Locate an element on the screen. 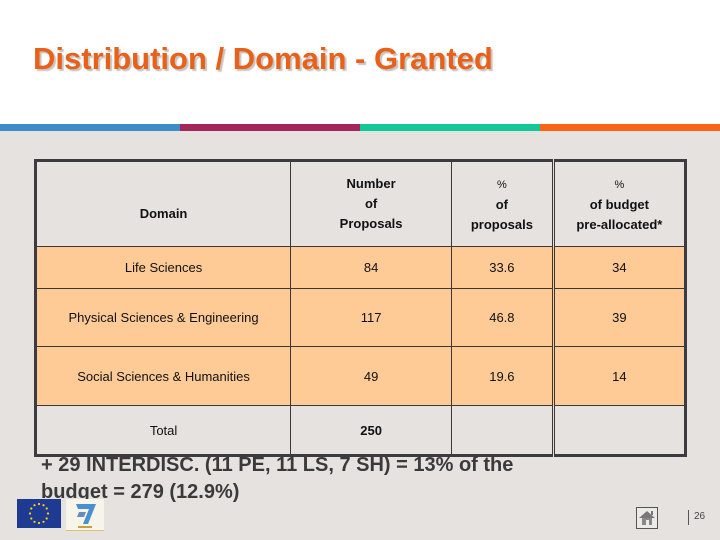 Image resolution: width=720 pixels, height=540 pixels. page-number: 26 is located at coordinates (700, 516).